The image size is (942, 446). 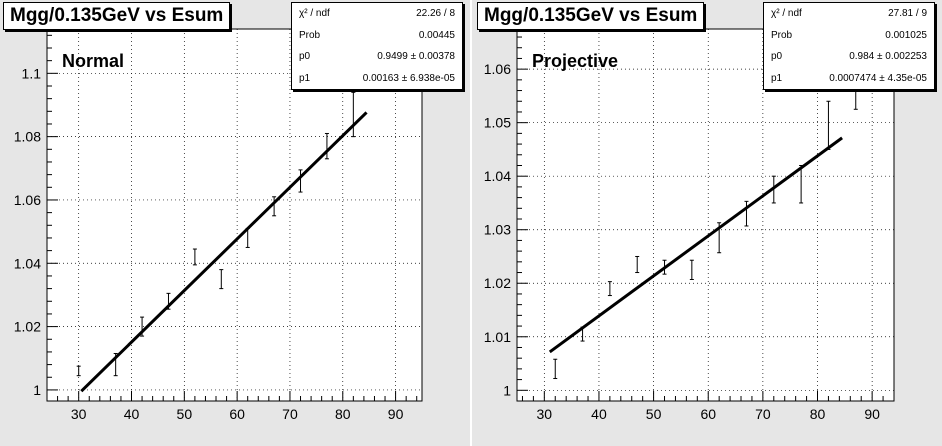 What do you see at coordinates (32, 73) in the screenshot?
I see `y-tick-label: 1.1` at bounding box center [32, 73].